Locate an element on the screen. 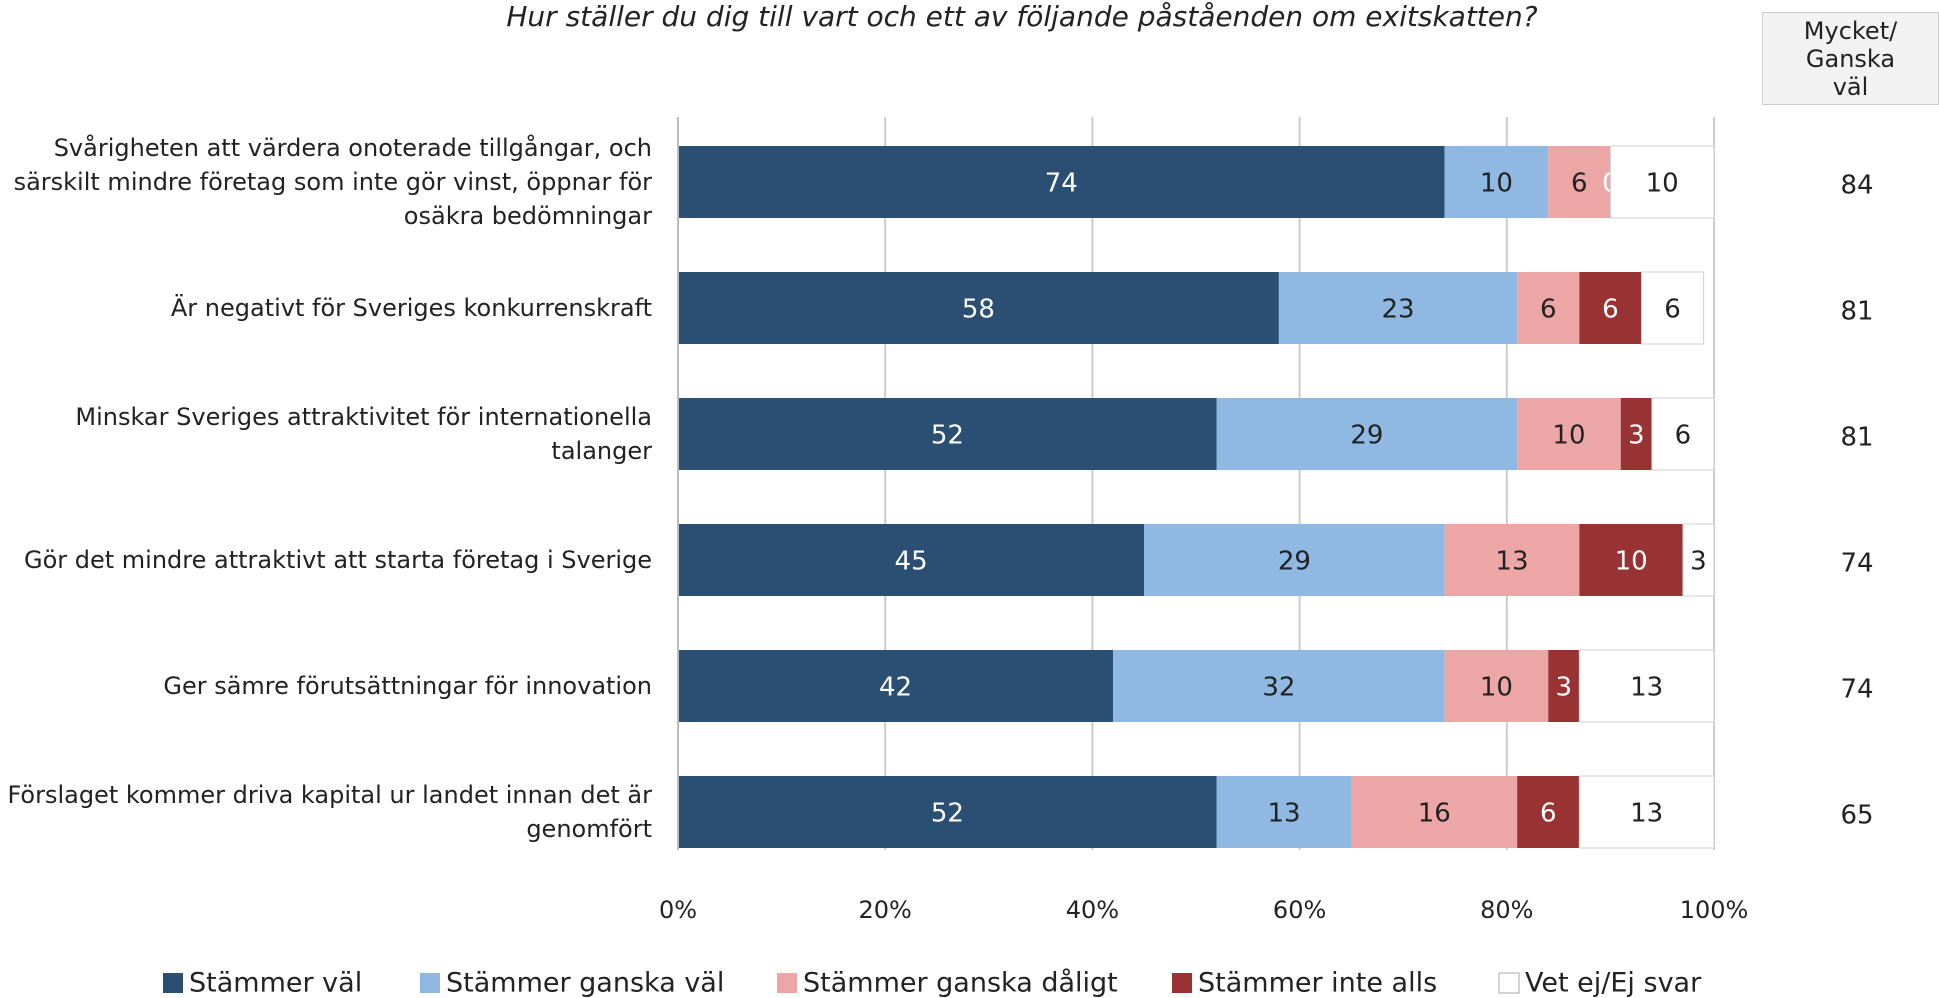 The width and height of the screenshot is (1939, 998). x-tick-label: 20% is located at coordinates (885, 910).